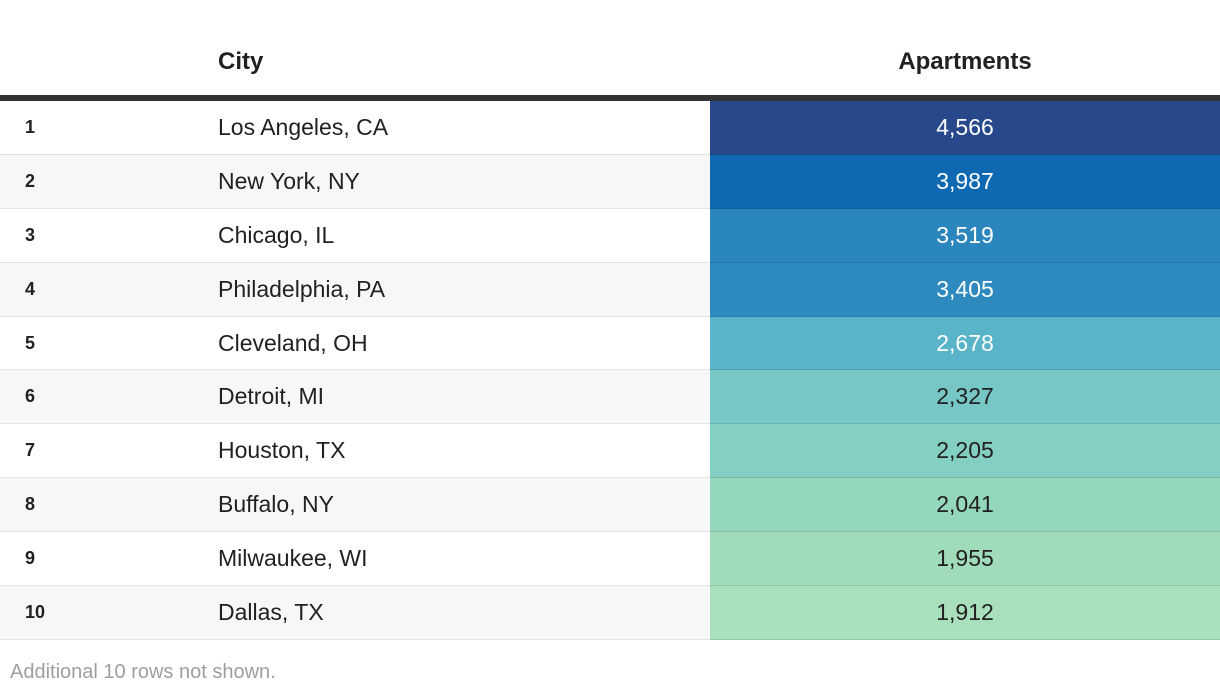  What do you see at coordinates (464, 613) in the screenshot?
I see `city-cell: Dallas, TX` at bounding box center [464, 613].